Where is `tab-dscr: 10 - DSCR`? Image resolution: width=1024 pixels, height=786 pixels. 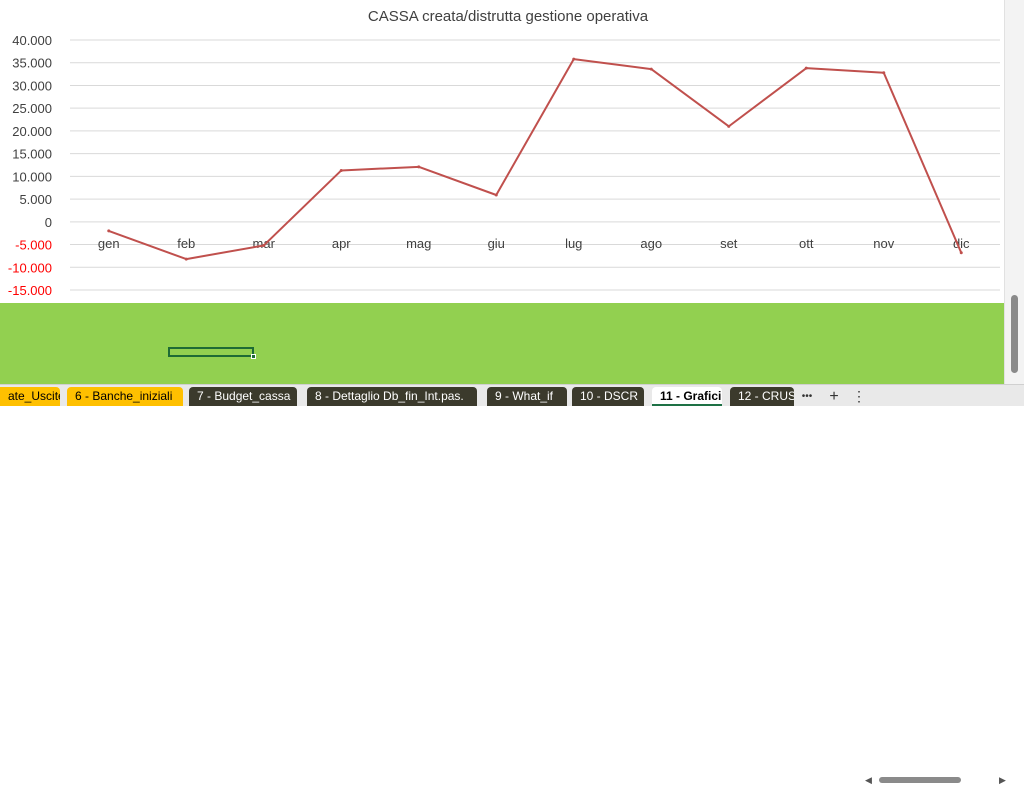
tab-dscr: 10 - DSCR is located at coordinates (608, 396).